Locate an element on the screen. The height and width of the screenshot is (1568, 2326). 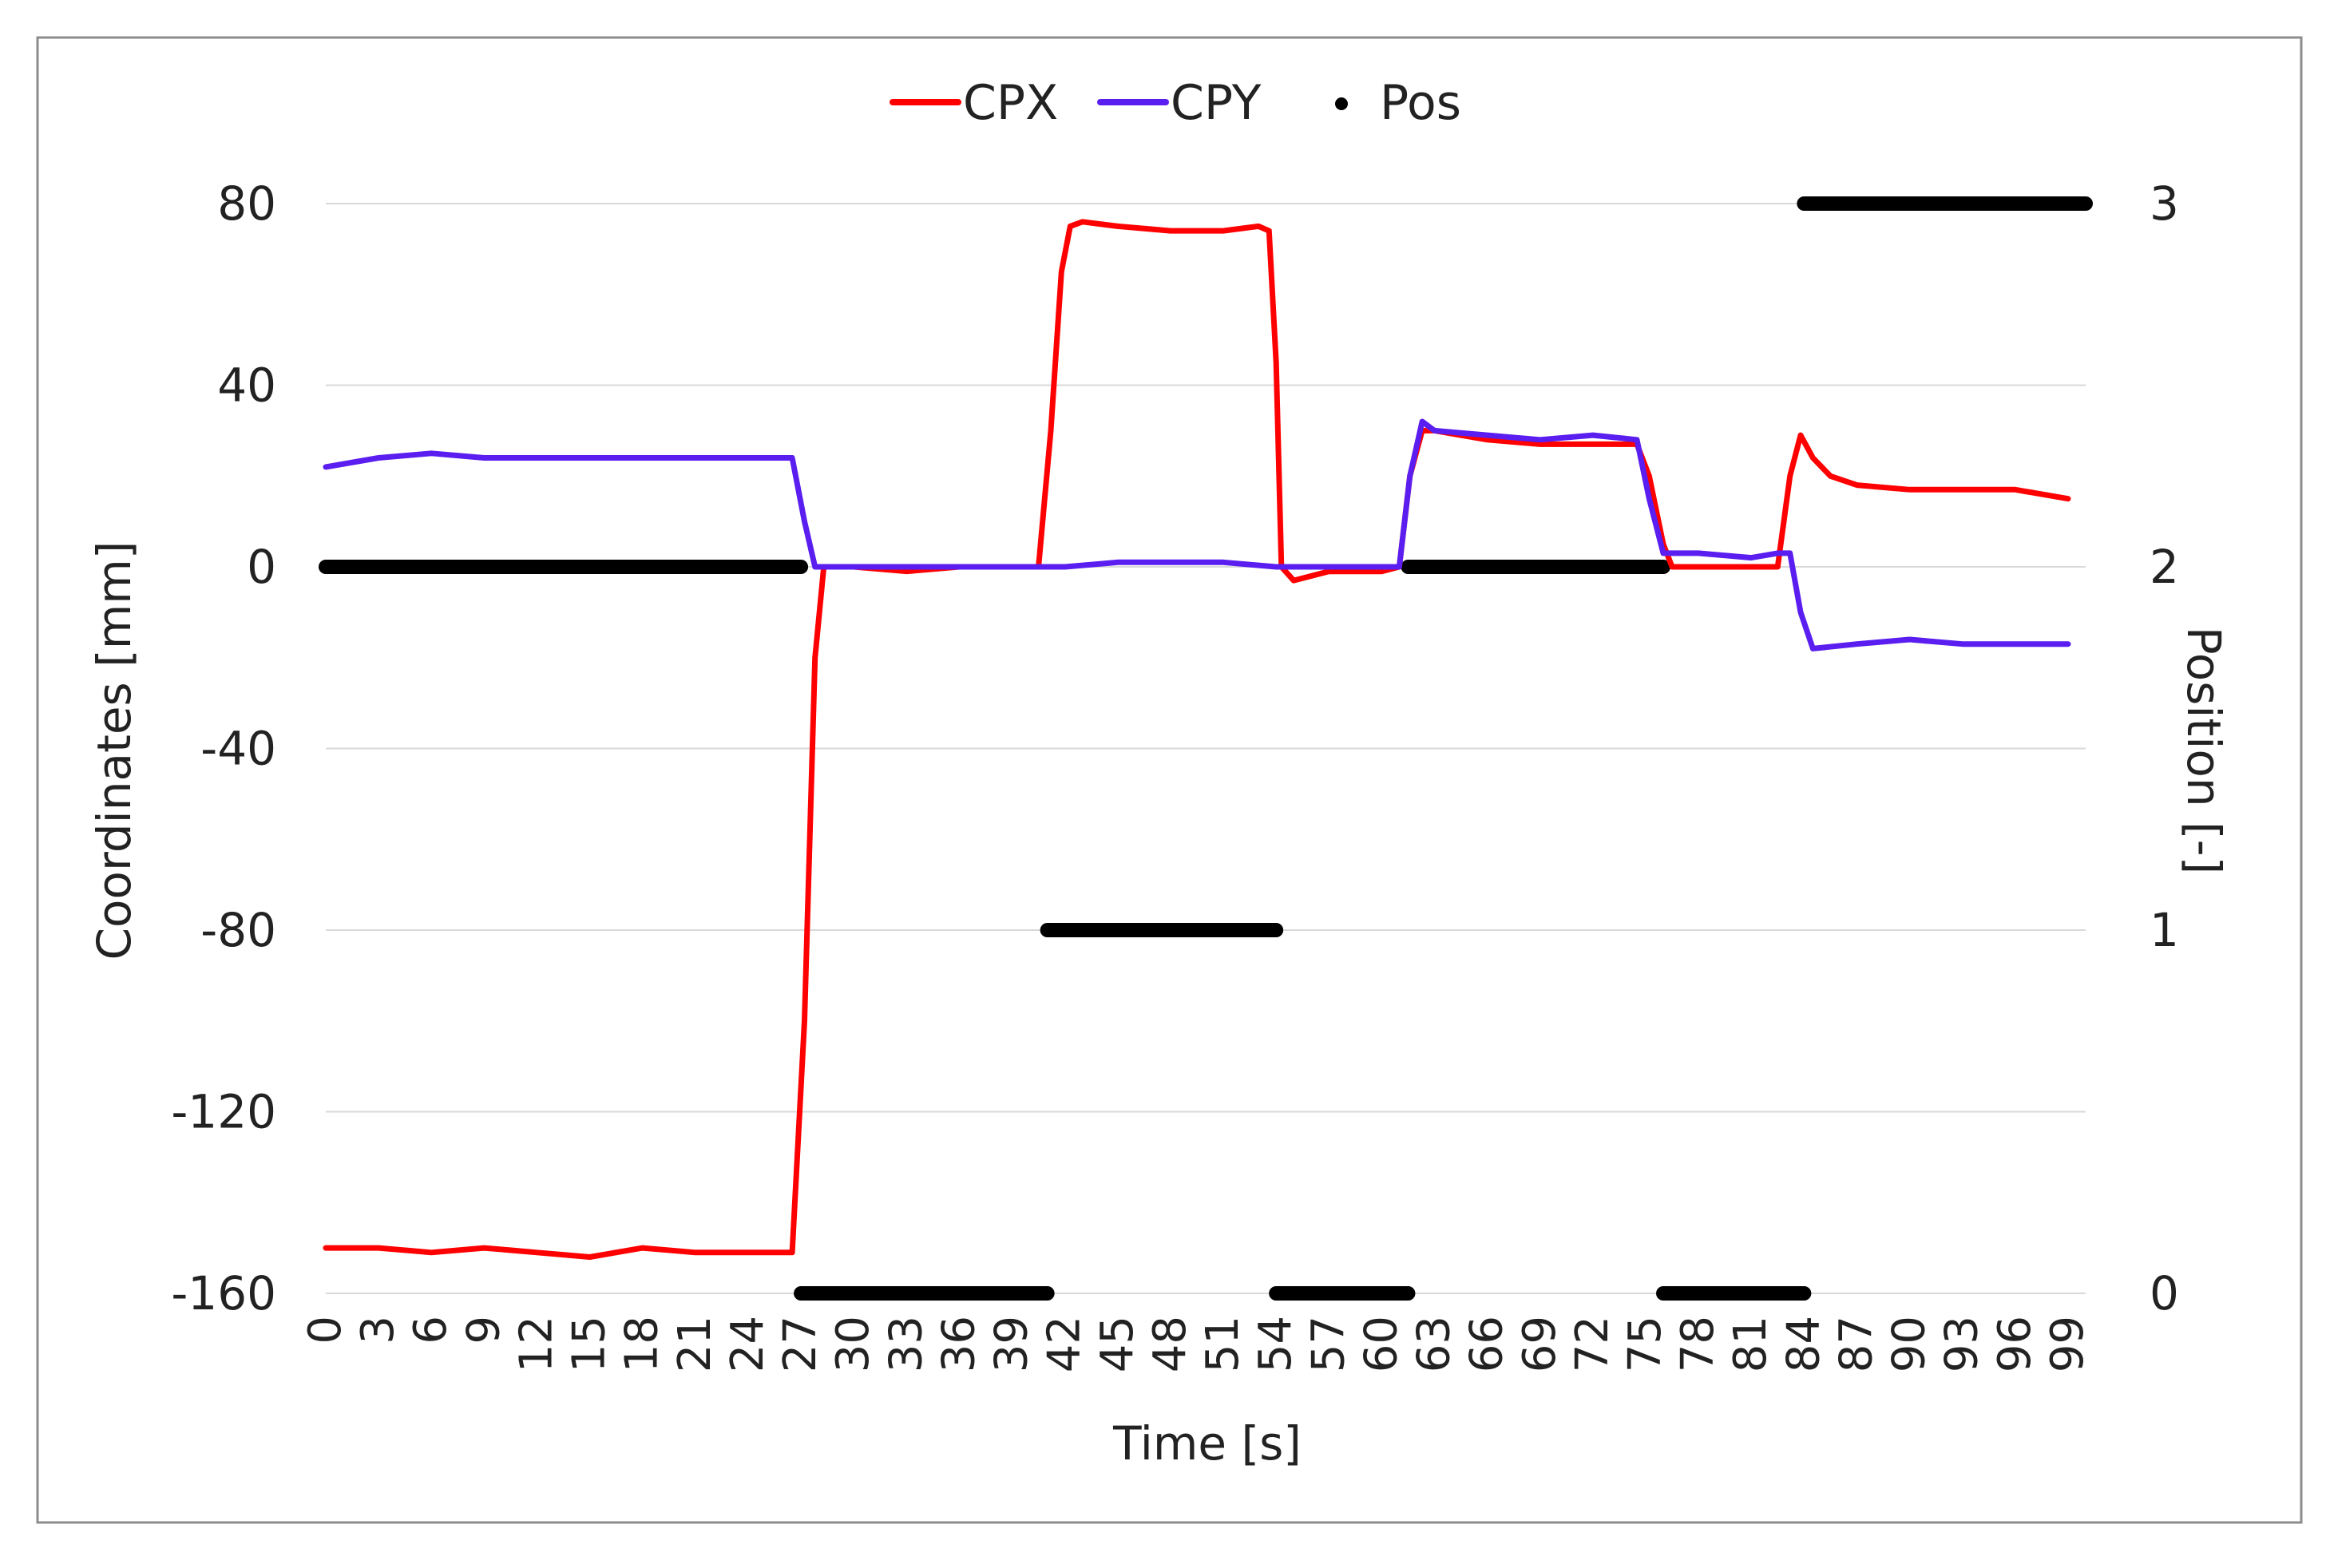
y-tick-label: -120 is located at coordinates (223, 1112).